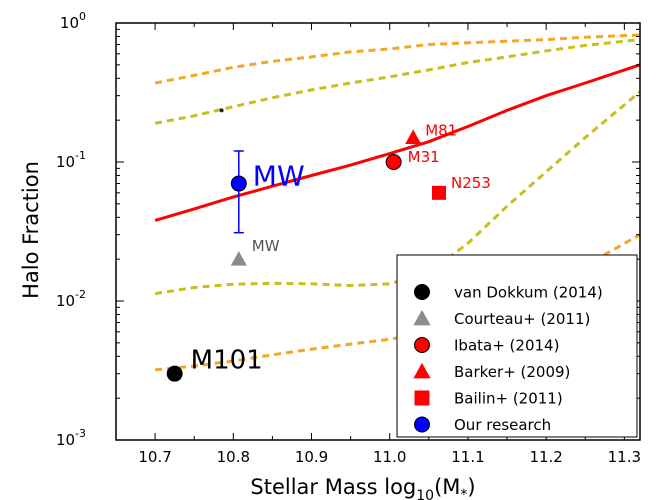 Image resolution: width=667 pixels, height=500 pixels. What do you see at coordinates (413, 136) in the screenshot?
I see `data-point-barker-2009-` at bounding box center [413, 136].